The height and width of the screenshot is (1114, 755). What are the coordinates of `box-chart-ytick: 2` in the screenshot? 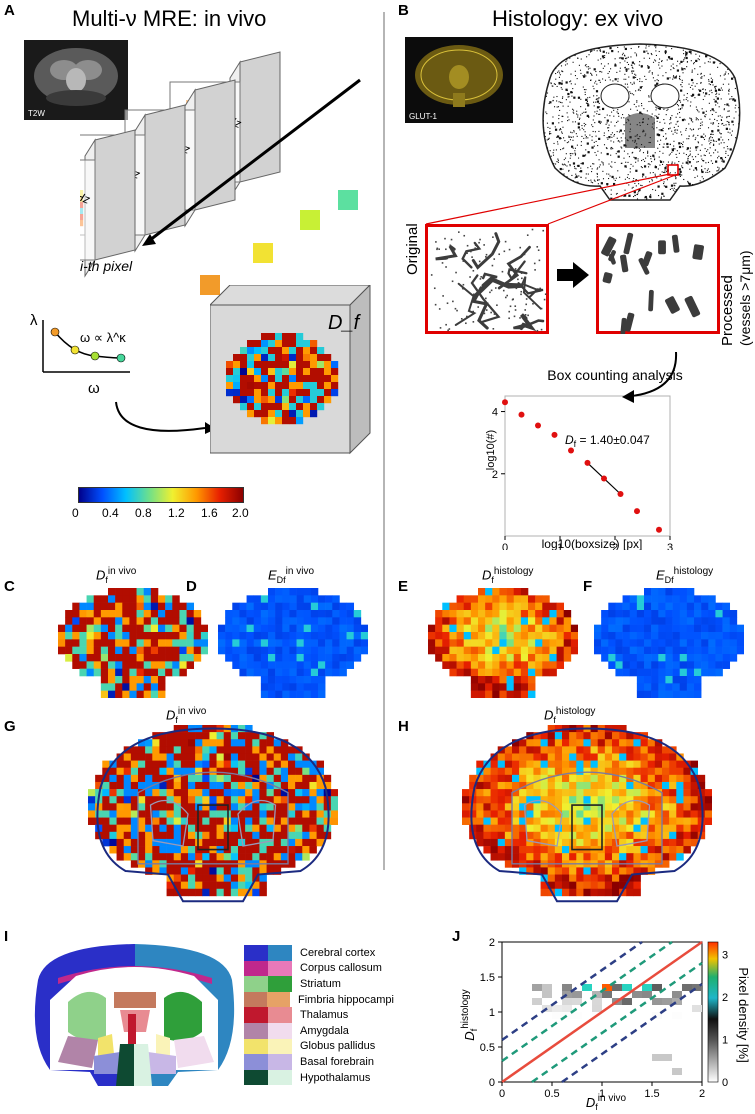 It's located at (495, 475).